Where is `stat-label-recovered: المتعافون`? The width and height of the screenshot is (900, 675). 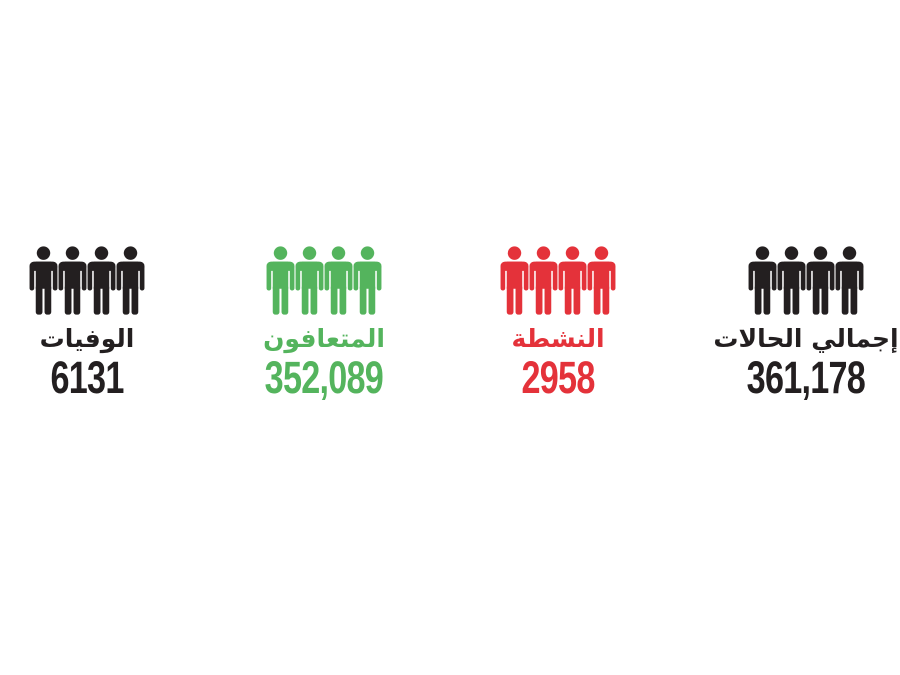
stat-label-recovered: المتعافون is located at coordinates (324, 338).